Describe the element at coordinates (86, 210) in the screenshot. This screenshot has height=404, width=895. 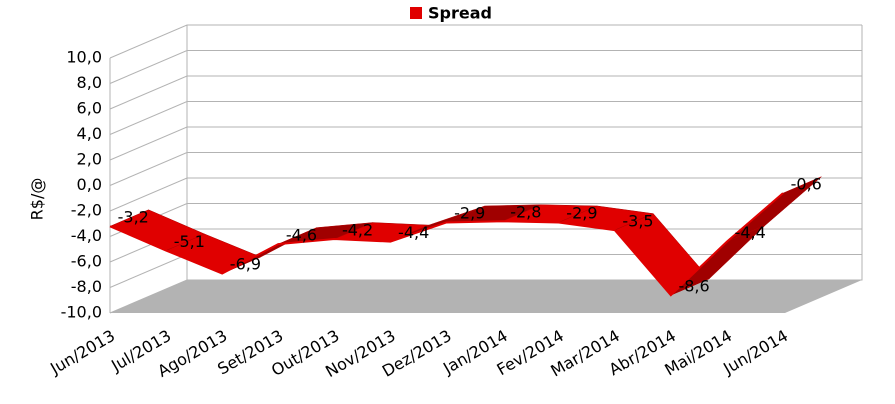
I see `y-tick-label: -2,0` at that location.